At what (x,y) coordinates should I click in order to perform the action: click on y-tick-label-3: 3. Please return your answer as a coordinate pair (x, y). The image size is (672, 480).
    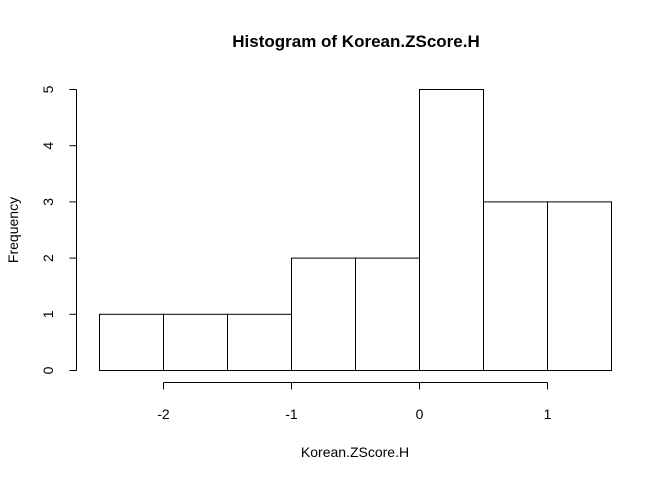
    Looking at the image, I should click on (48, 202).